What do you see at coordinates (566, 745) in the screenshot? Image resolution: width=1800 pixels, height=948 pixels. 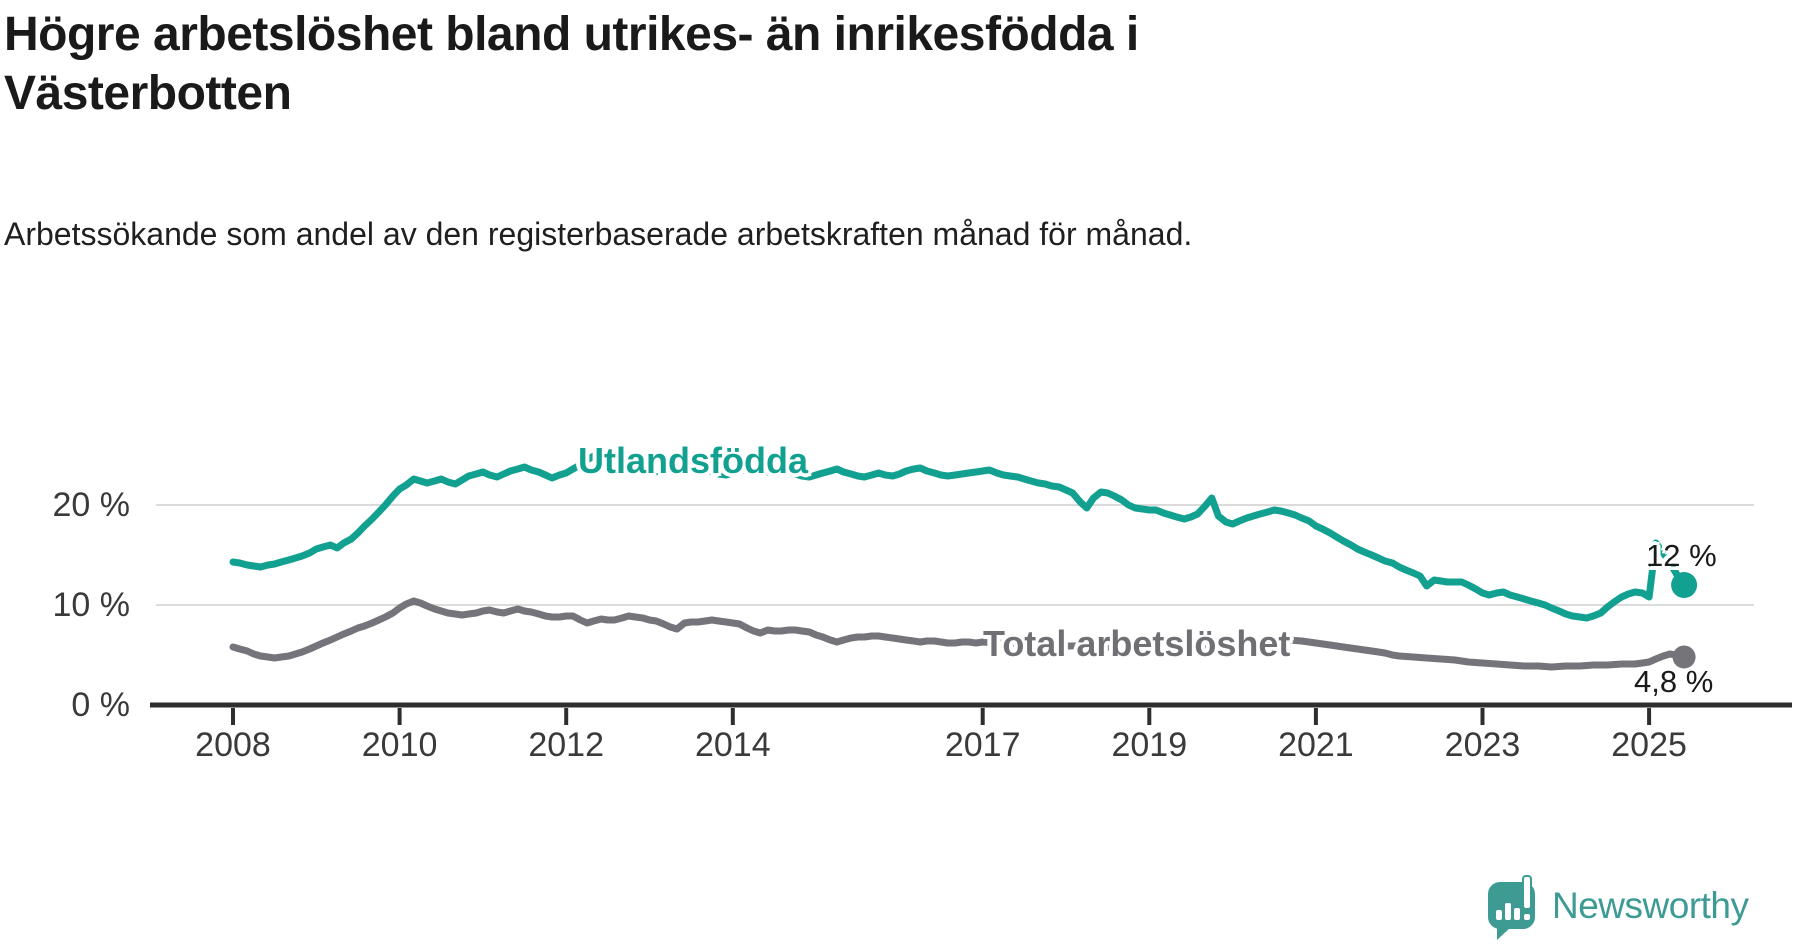 I see `x-axis-tick-label: 2012` at bounding box center [566, 745].